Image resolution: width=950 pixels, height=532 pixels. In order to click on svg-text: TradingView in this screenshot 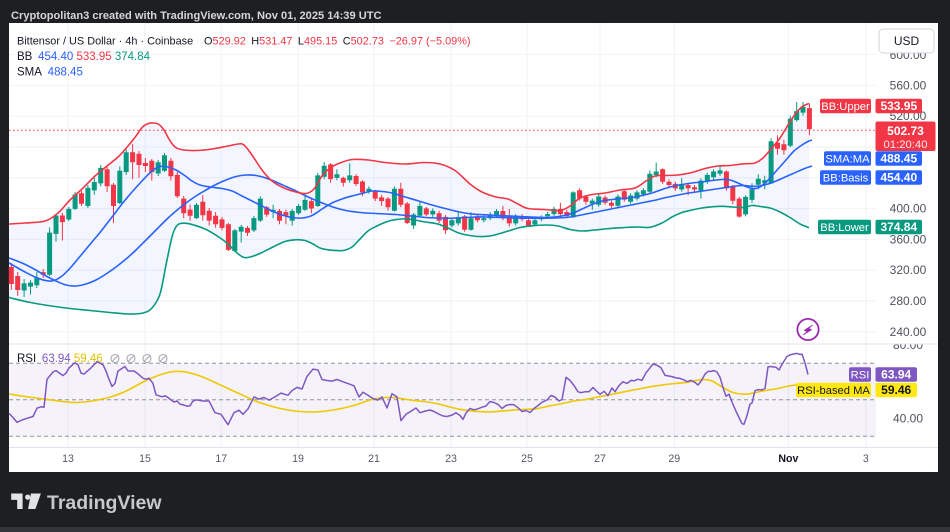, I will do `click(104, 503)`.